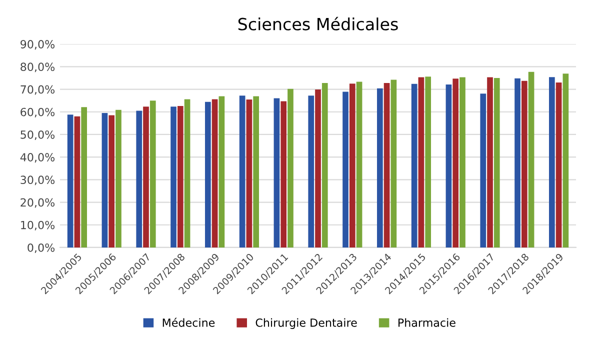  I want to click on y-tick-label: 80,0%, so click(37, 67).